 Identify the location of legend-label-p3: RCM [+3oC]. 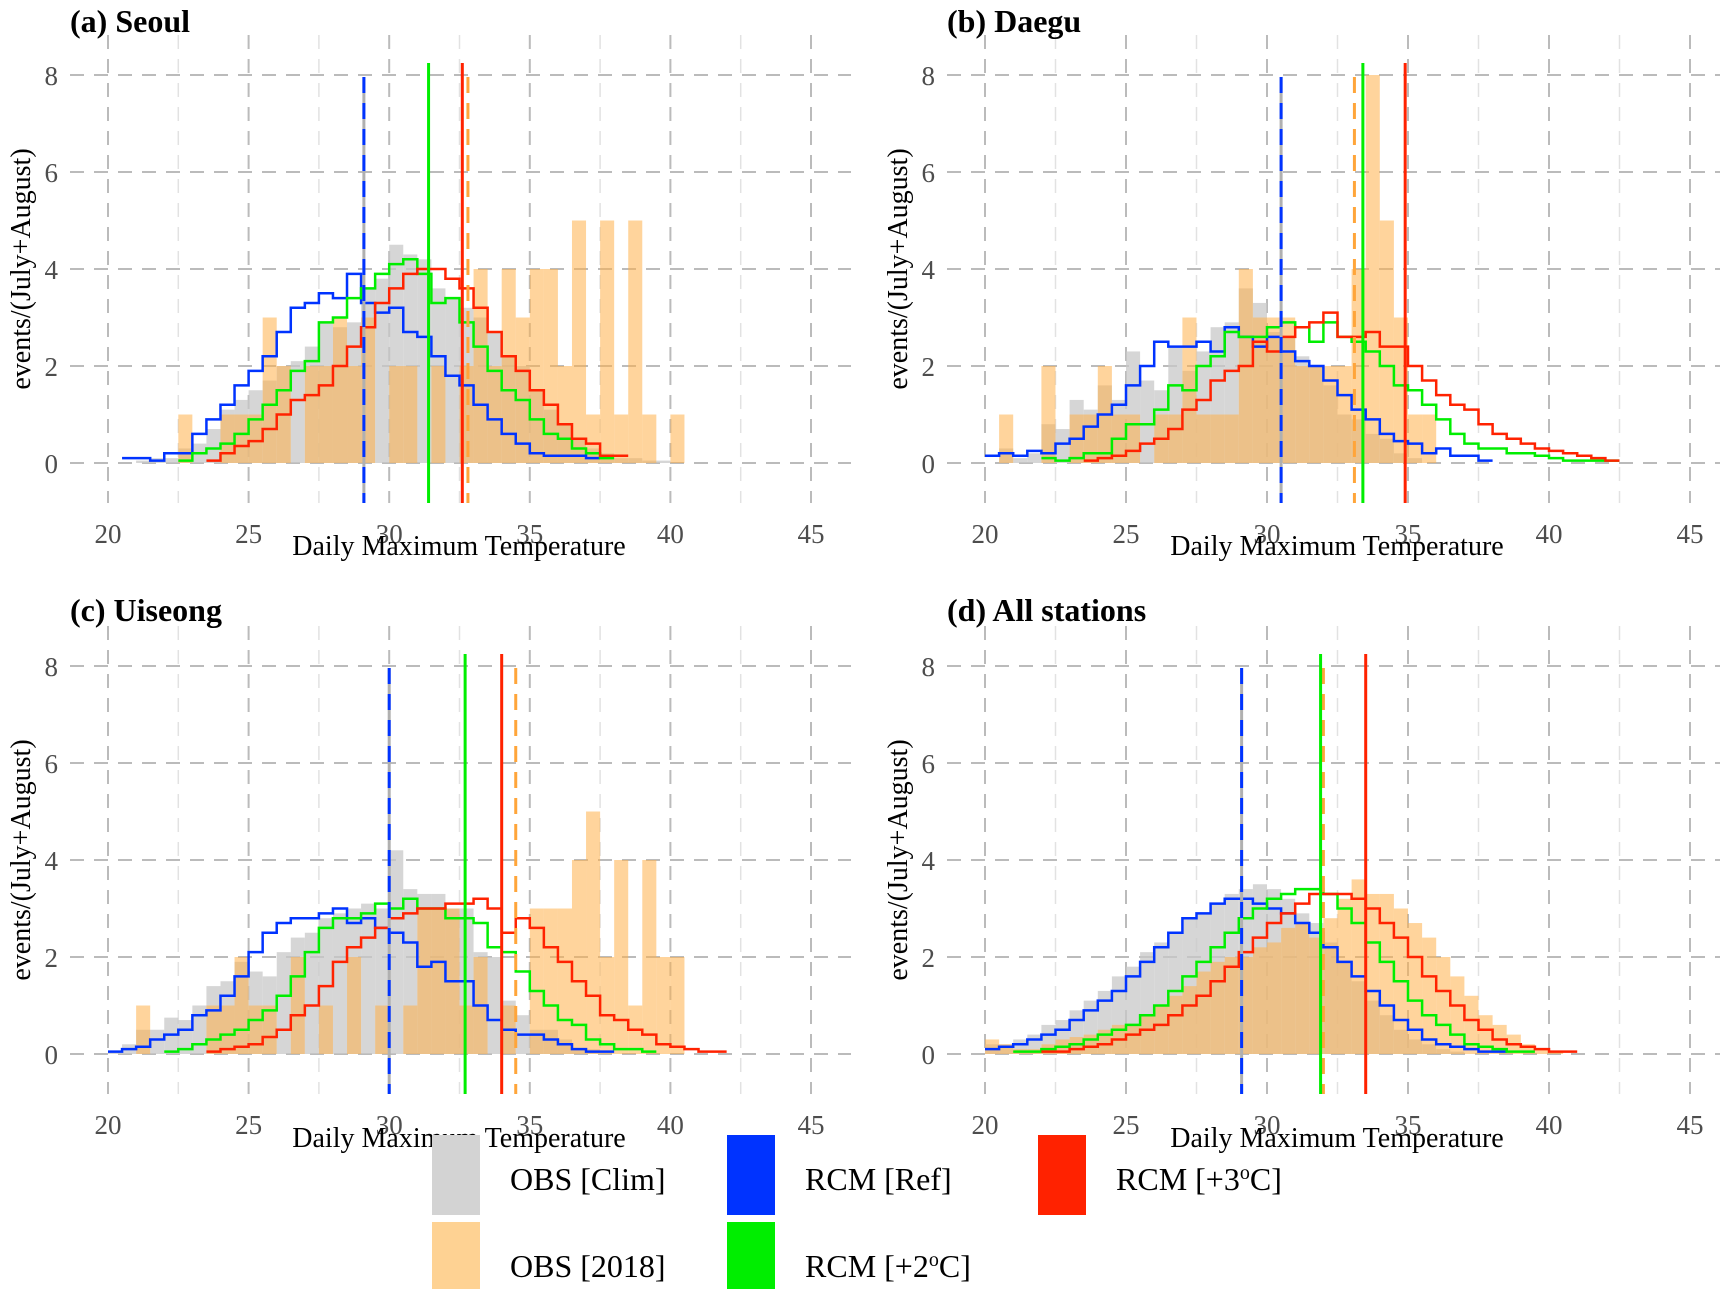
(1199, 1179).